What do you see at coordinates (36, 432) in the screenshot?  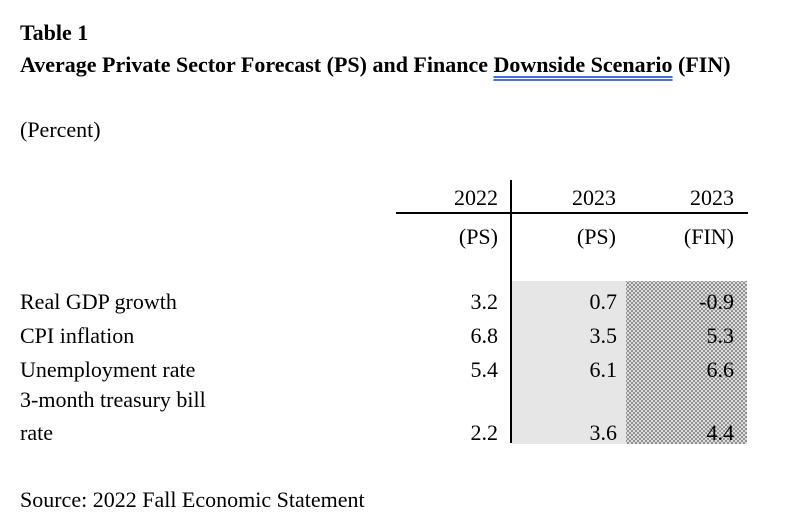 I see `row-label-treasury-bill-line2: rate` at bounding box center [36, 432].